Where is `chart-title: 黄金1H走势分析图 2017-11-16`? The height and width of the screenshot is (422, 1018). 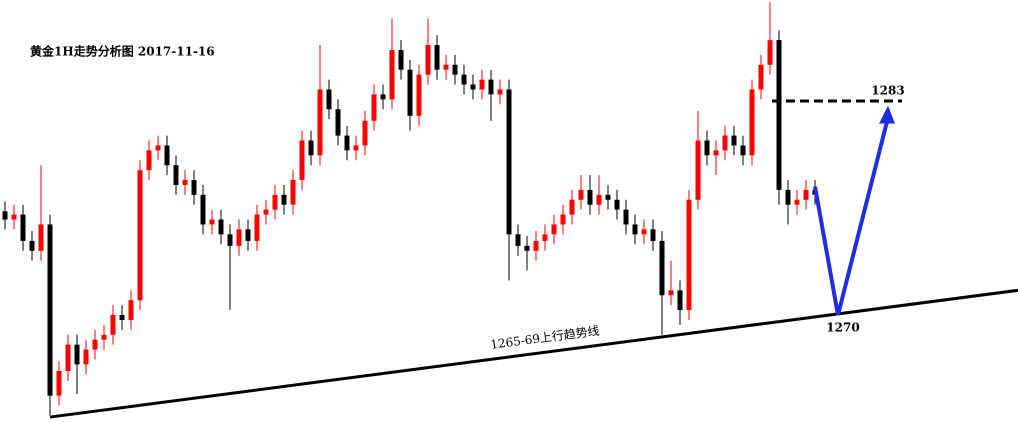
chart-title: 黄金1H走势分析图 2017-11-16 is located at coordinates (122, 51).